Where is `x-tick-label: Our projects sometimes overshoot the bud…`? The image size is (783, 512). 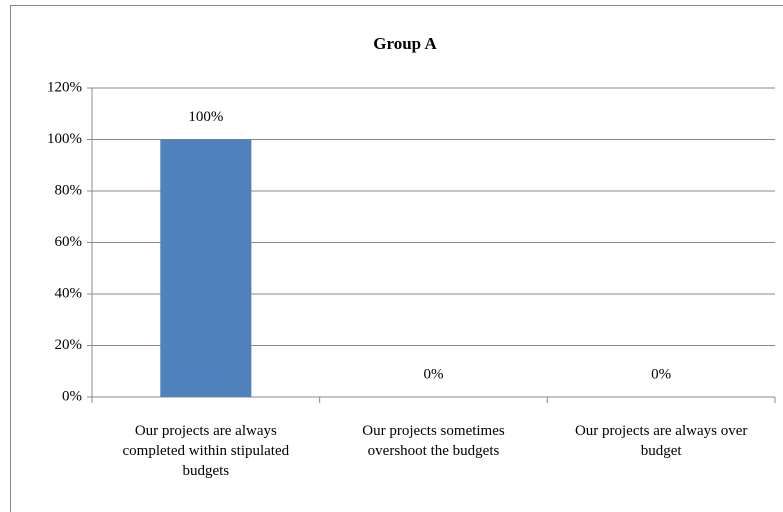 x-tick-label: Our projects sometimes overshoot the bud… is located at coordinates (433, 441).